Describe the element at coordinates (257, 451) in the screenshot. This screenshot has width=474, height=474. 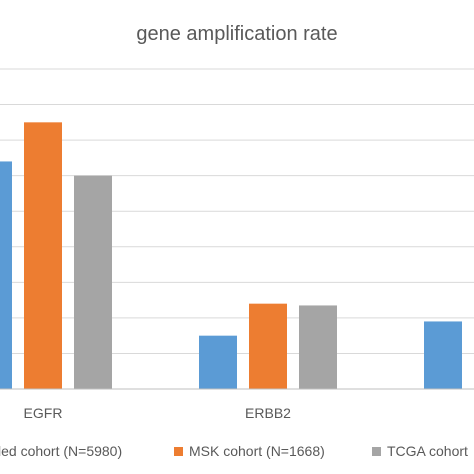
I see `legend-label-series-2: MSK cohort (N=1668)` at that location.